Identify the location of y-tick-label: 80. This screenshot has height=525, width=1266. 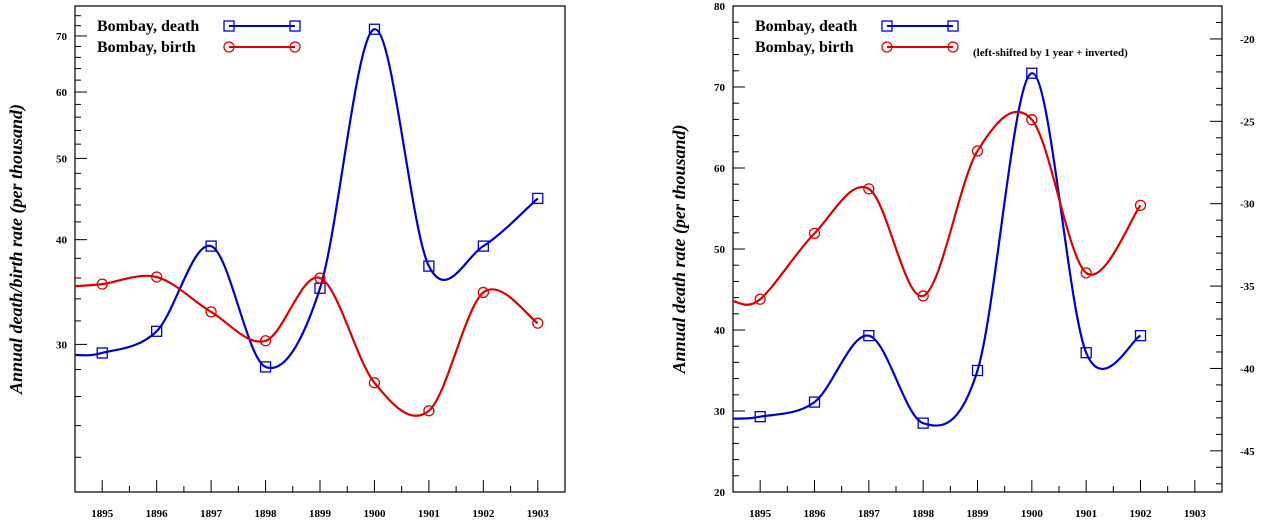
(720, 7).